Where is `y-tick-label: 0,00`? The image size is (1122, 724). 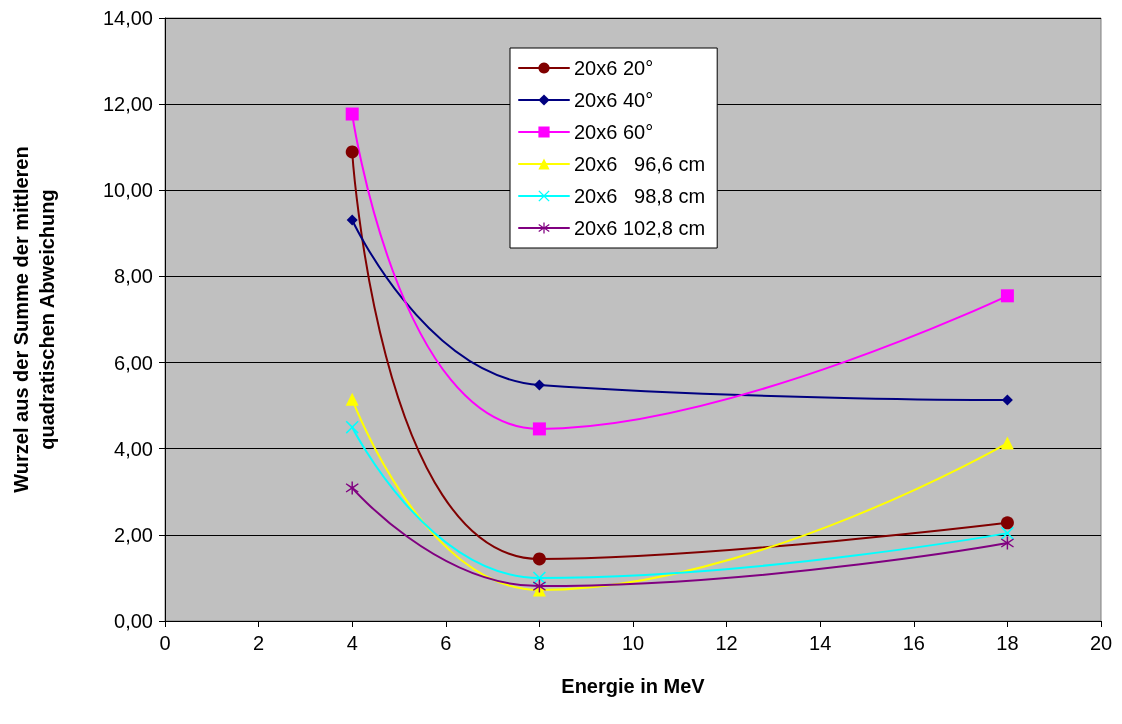
y-tick-label: 0,00 is located at coordinates (133, 621).